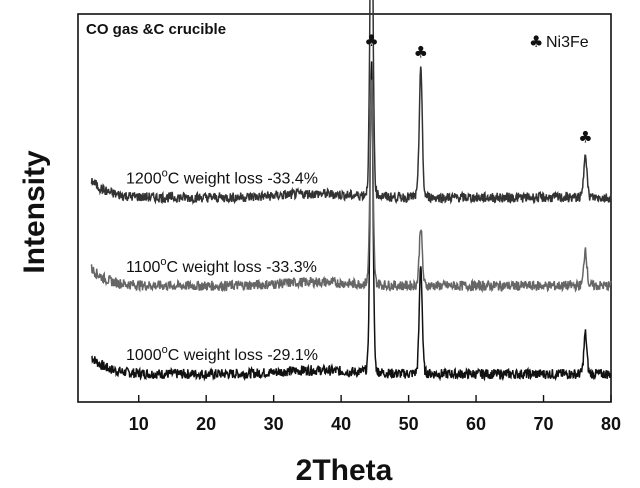 The width and height of the screenshot is (640, 488). I want to click on legend-label: Ni3Fe, so click(567, 42).